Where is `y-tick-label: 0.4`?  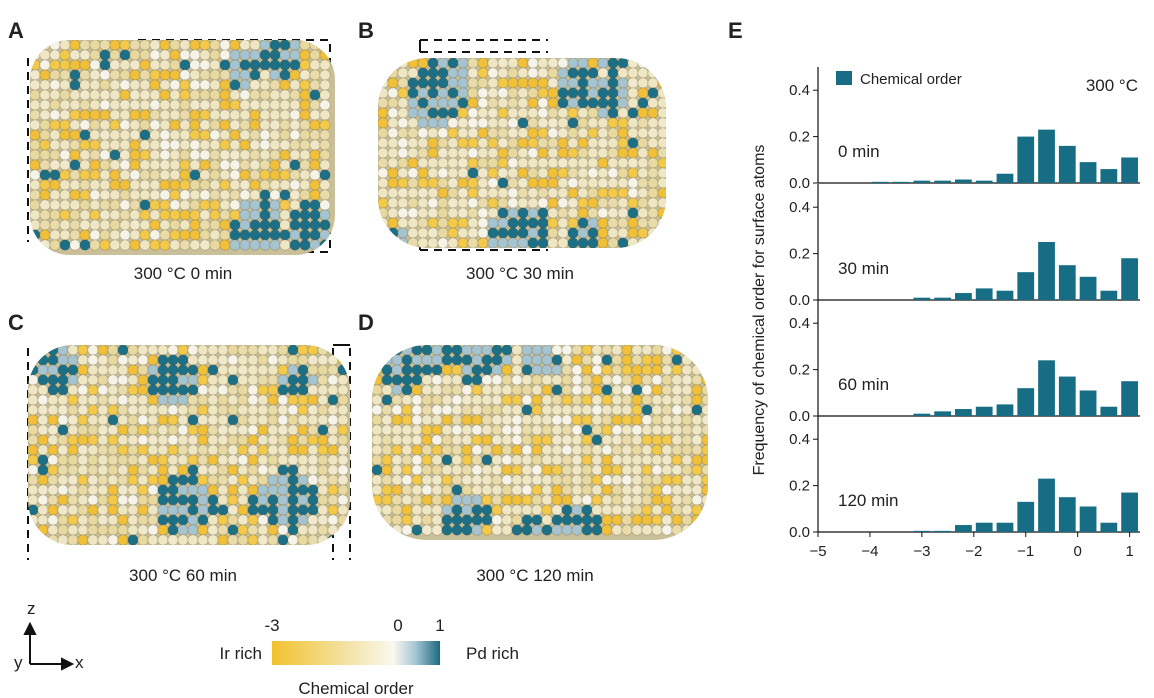 y-tick-label: 0.4 is located at coordinates (799, 90).